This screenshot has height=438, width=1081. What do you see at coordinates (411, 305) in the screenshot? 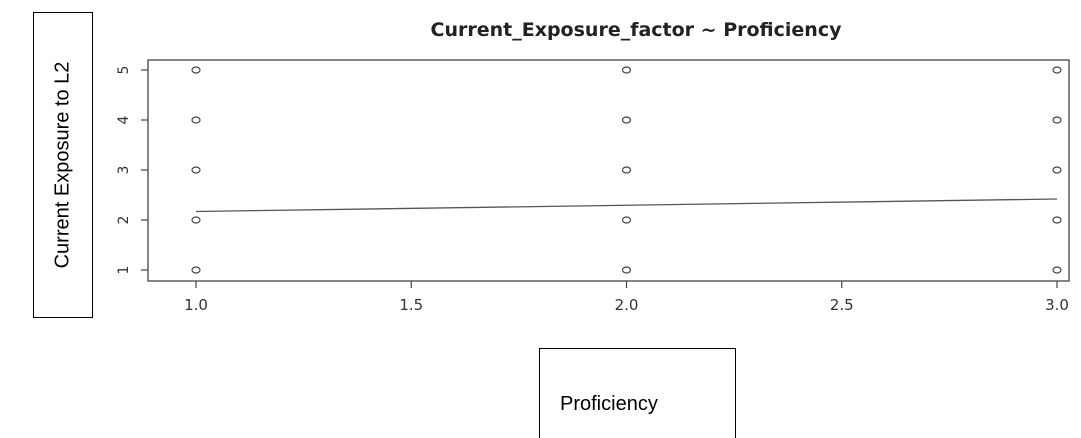
I see `x-tick-label: 1.5` at bounding box center [411, 305].